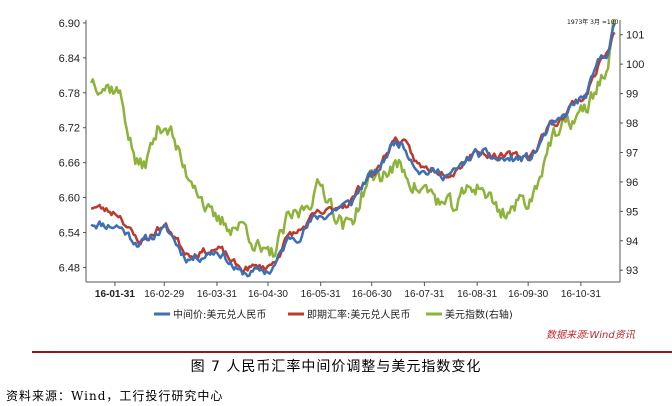  I want to click on left-tick-label: 6.66, so click(69, 164).